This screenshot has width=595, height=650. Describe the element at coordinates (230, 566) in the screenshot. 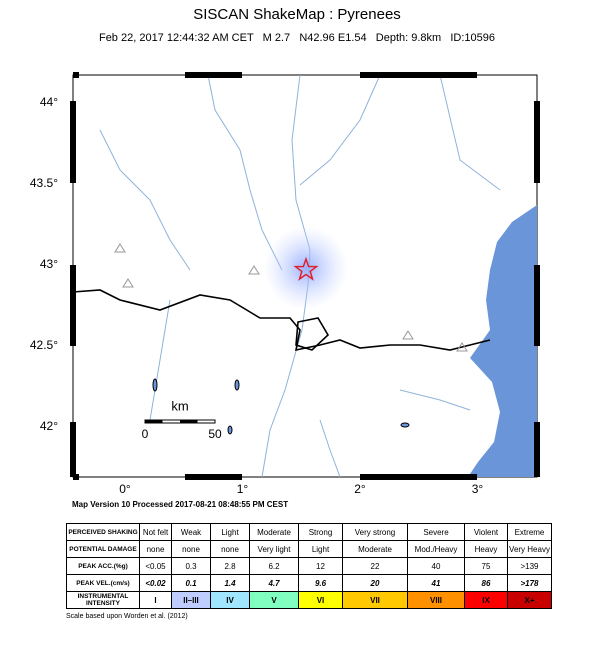

I see `table-cell: 2.8` at that location.